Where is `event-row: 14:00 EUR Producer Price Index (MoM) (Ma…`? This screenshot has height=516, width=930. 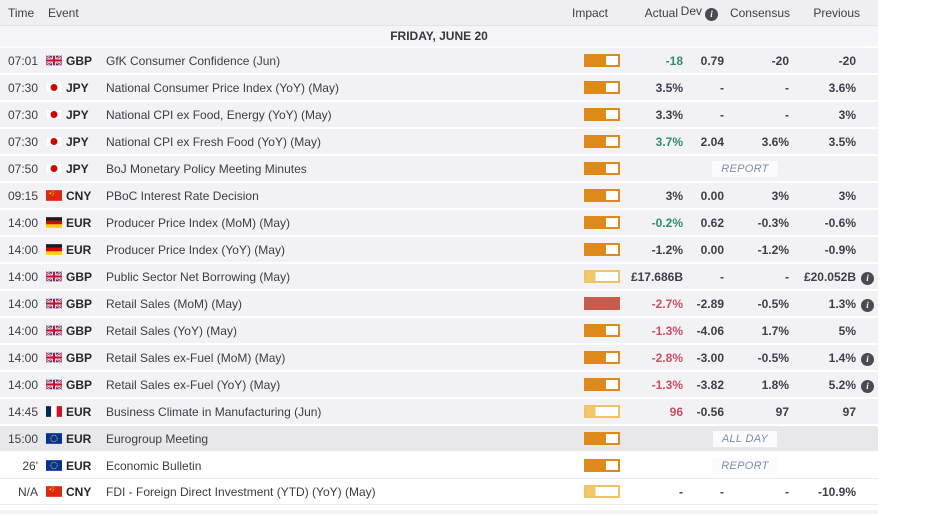
event-row: 14:00 EUR Producer Price Index (MoM) (Ma… is located at coordinates (439, 223).